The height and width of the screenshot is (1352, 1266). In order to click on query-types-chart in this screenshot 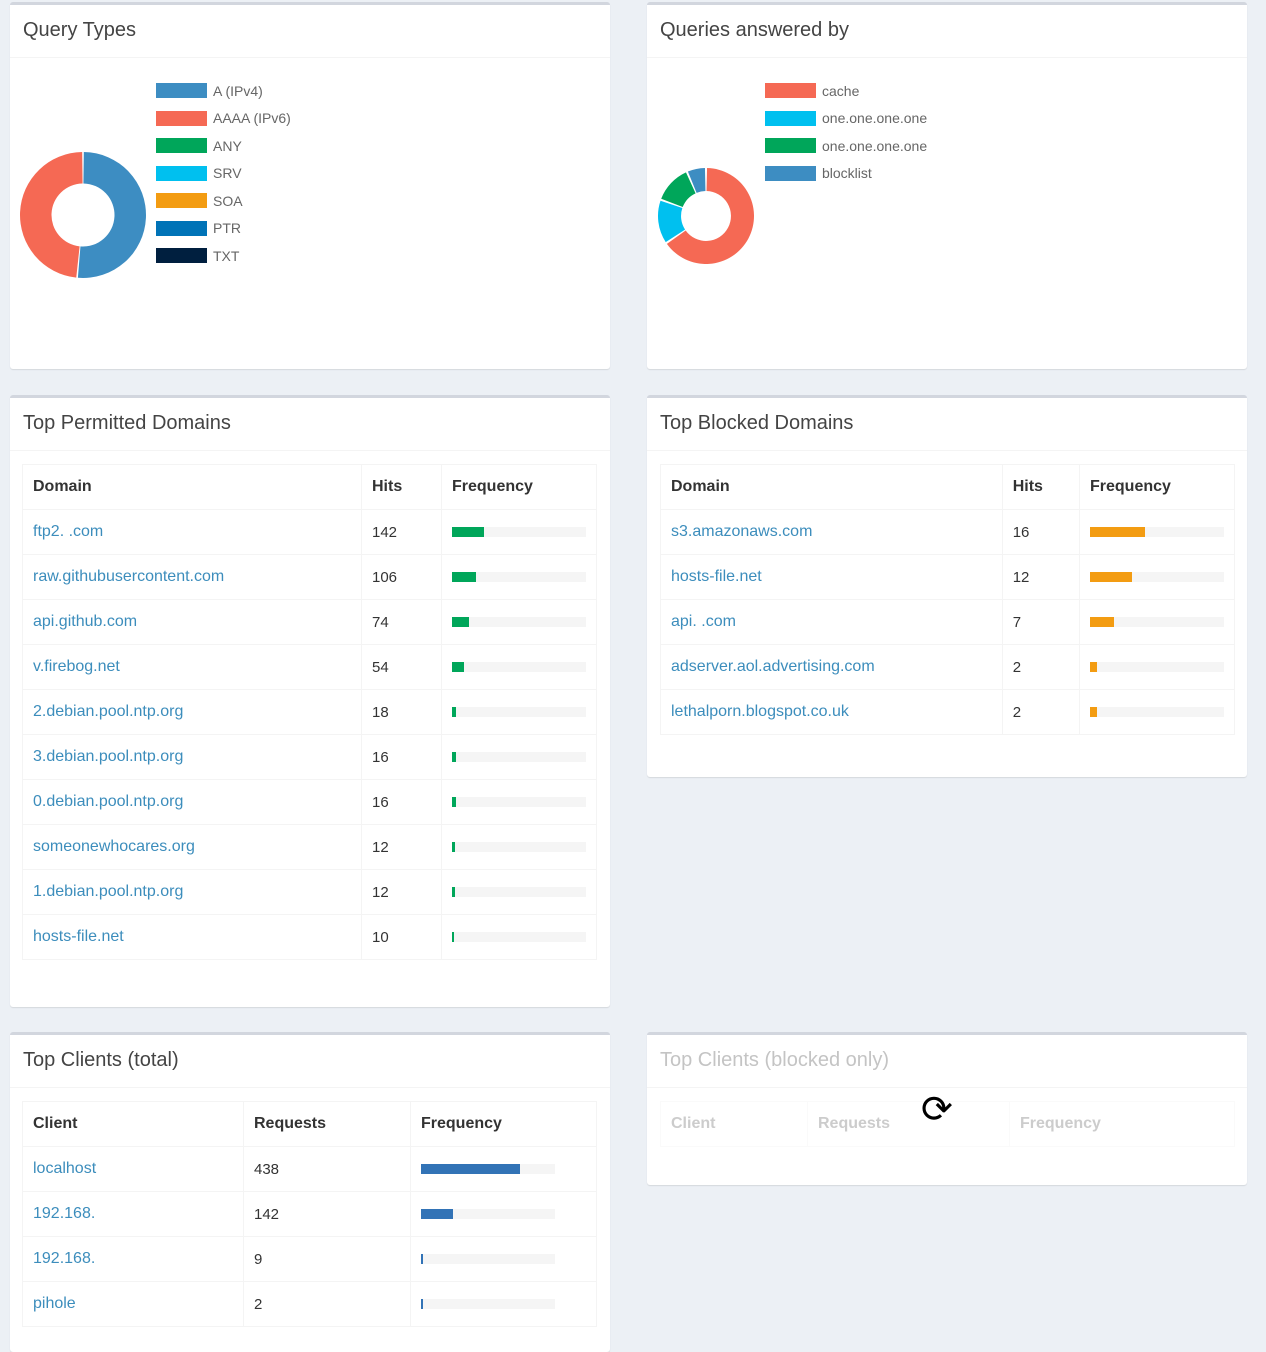, I will do `click(83, 215)`.